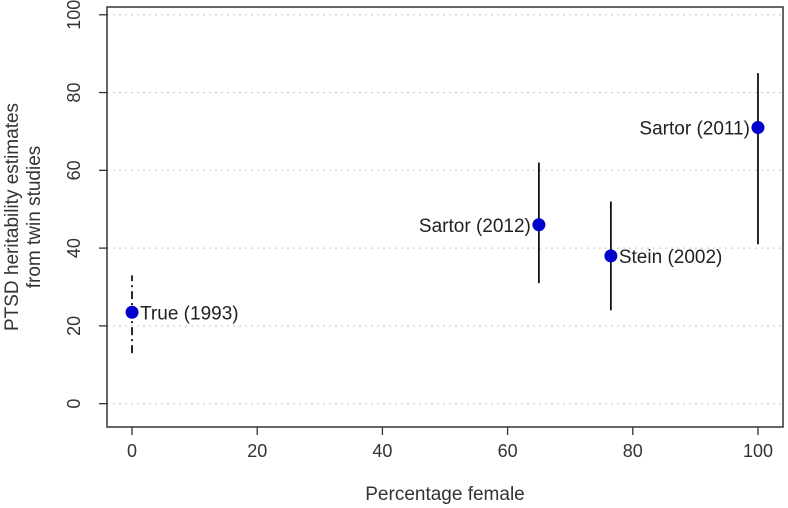  Describe the element at coordinates (74, 326) in the screenshot. I see `y-tick-label-20: 20` at that location.